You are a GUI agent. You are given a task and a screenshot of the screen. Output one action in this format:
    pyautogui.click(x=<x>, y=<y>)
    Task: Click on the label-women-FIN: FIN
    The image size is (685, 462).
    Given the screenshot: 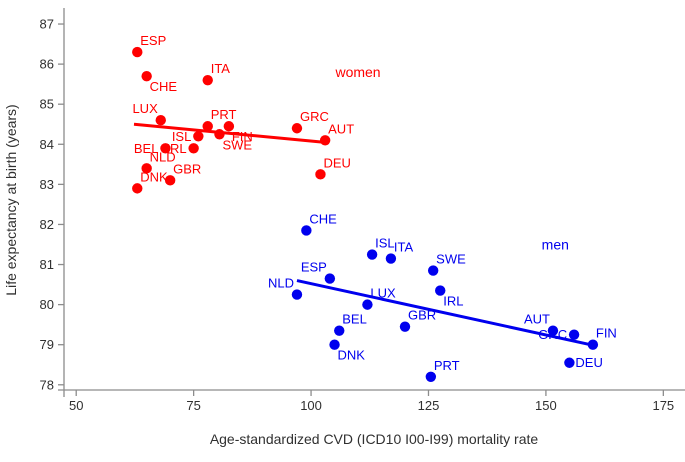 What is the action you would take?
    pyautogui.click(x=242, y=136)
    